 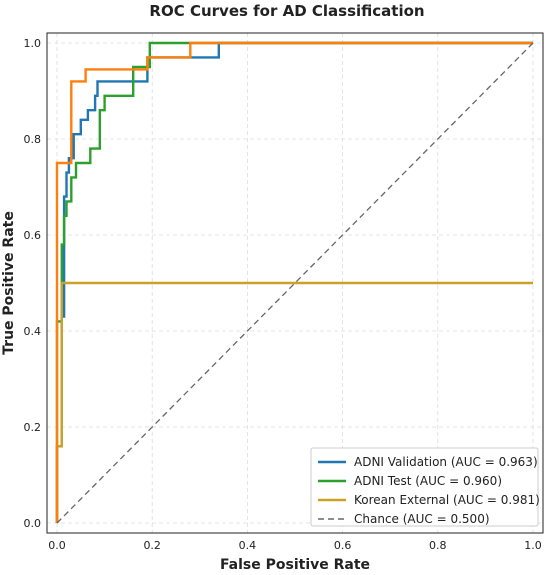 I want to click on legend-label-adni-test: ADNI Test (AUC = 0.960), so click(x=428, y=481).